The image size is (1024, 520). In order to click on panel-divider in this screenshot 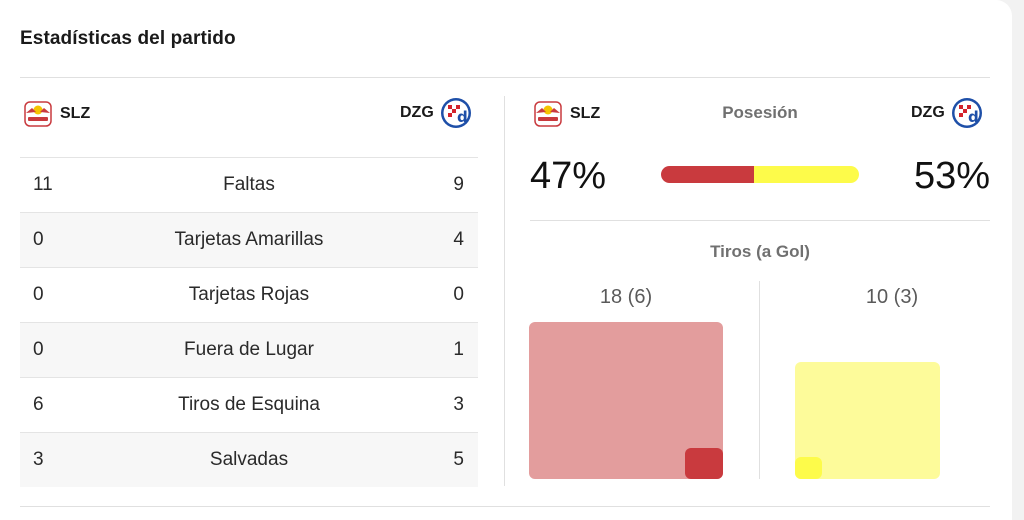, I will do `click(504, 291)`.